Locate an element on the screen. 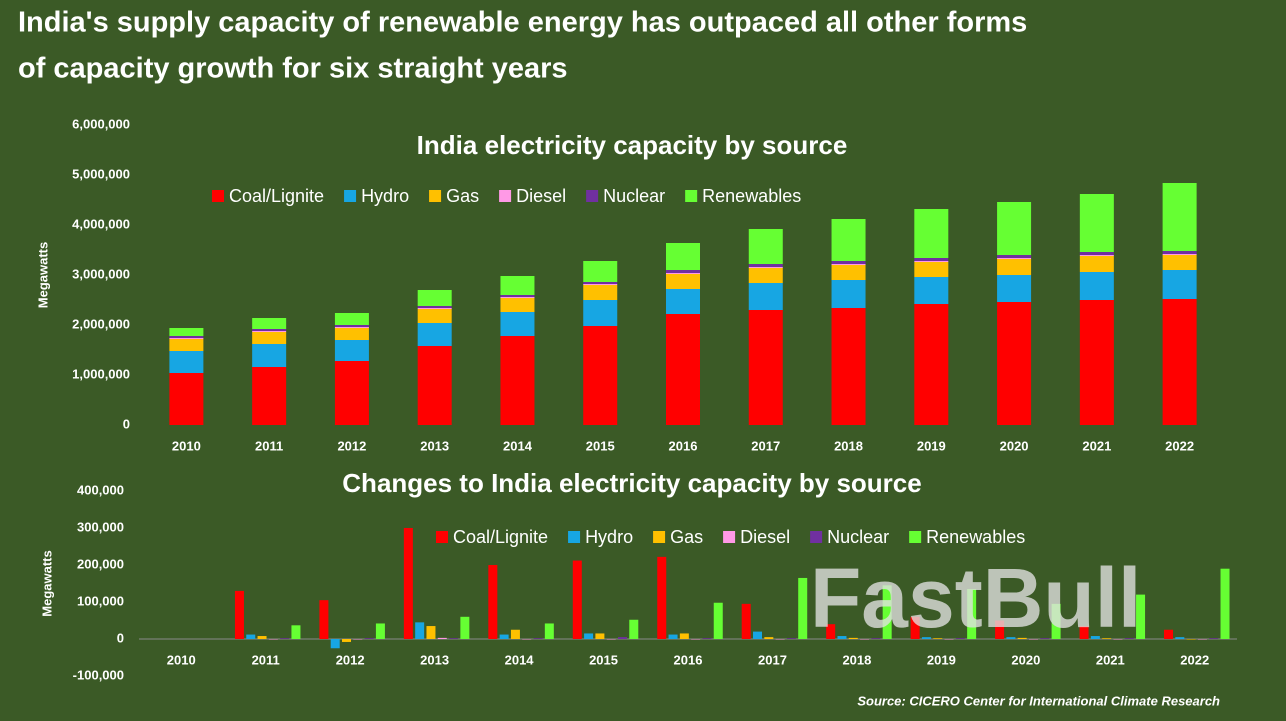 This screenshot has height=721, width=1286. x-tick-label: 2018 is located at coordinates (856, 659).